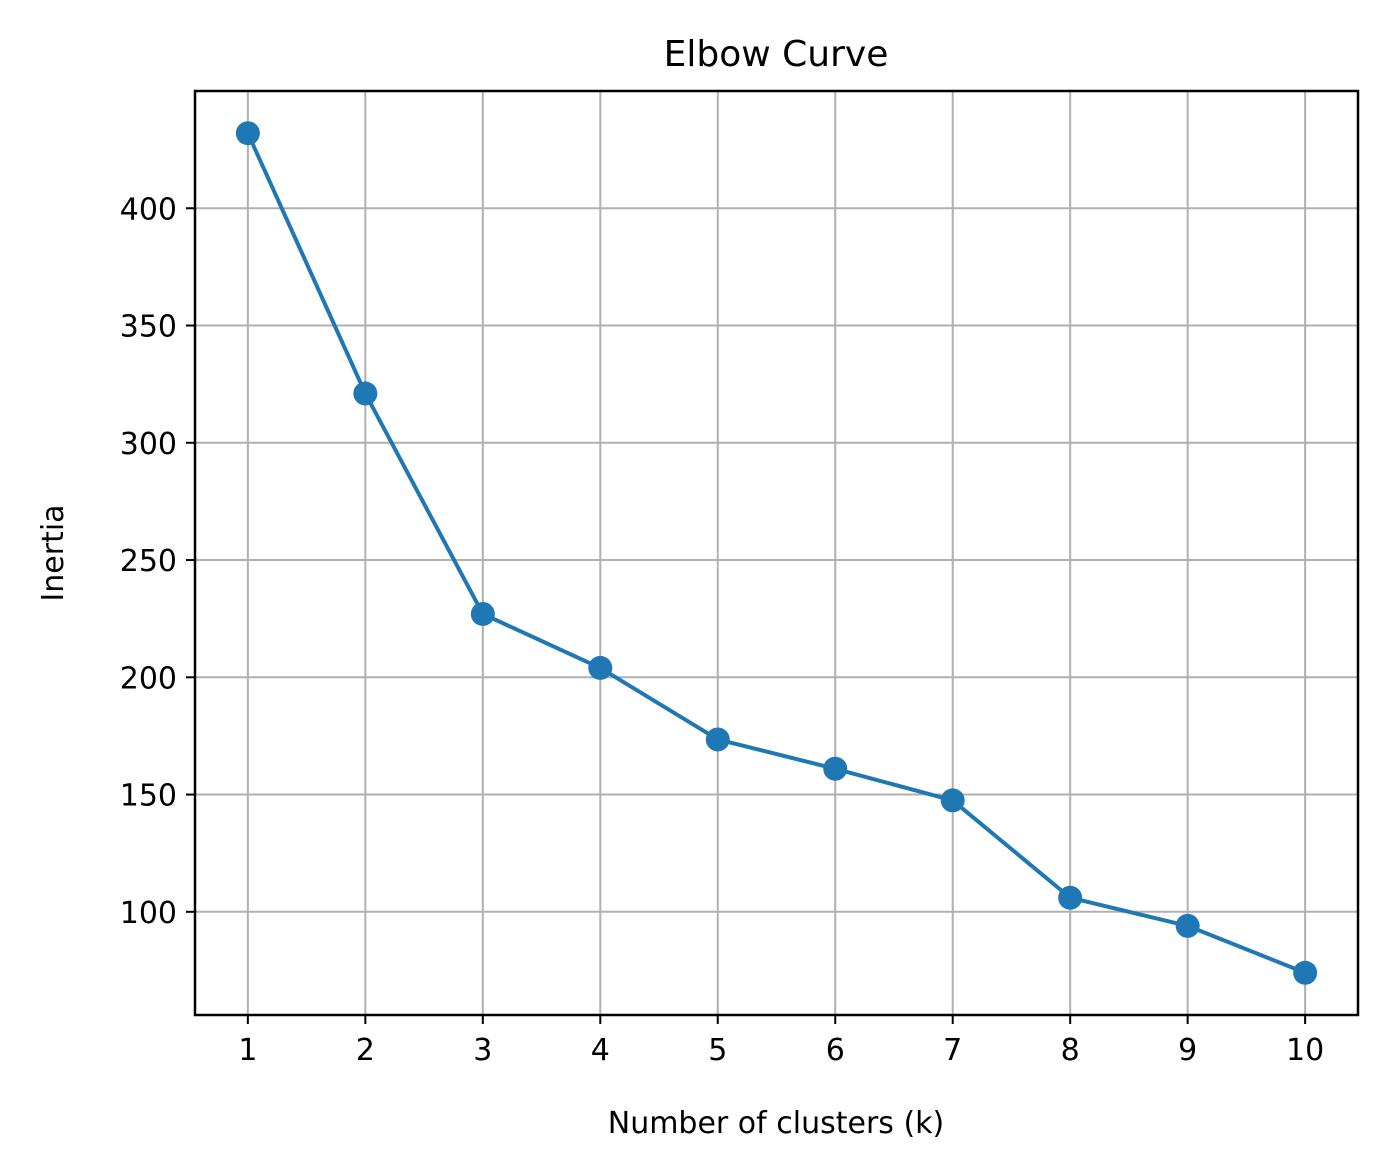  What do you see at coordinates (148, 561) in the screenshot?
I see `y-tick-label: 250` at bounding box center [148, 561].